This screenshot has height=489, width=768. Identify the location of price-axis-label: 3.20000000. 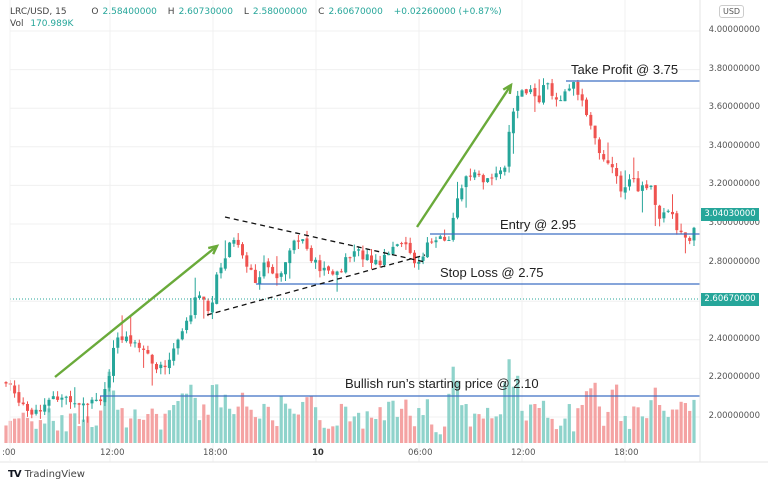
(734, 184).